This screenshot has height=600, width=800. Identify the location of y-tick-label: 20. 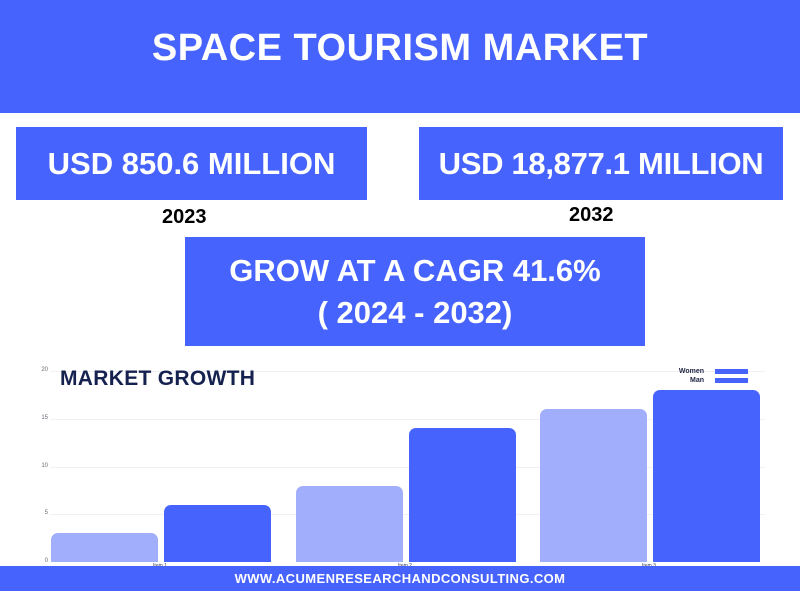
(44, 370).